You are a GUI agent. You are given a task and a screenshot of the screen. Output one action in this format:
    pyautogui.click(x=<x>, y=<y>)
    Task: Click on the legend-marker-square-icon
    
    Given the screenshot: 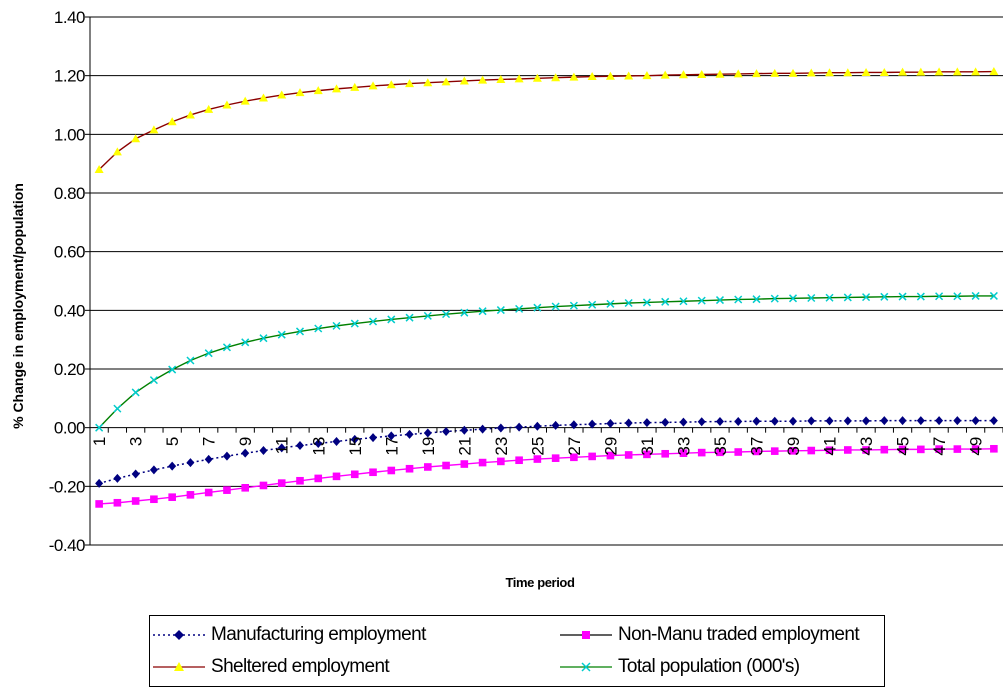 What is the action you would take?
    pyautogui.click(x=586, y=635)
    